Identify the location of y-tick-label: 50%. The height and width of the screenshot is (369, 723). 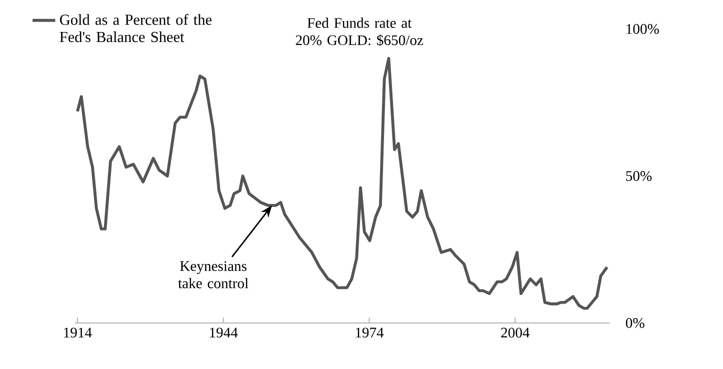
(639, 176).